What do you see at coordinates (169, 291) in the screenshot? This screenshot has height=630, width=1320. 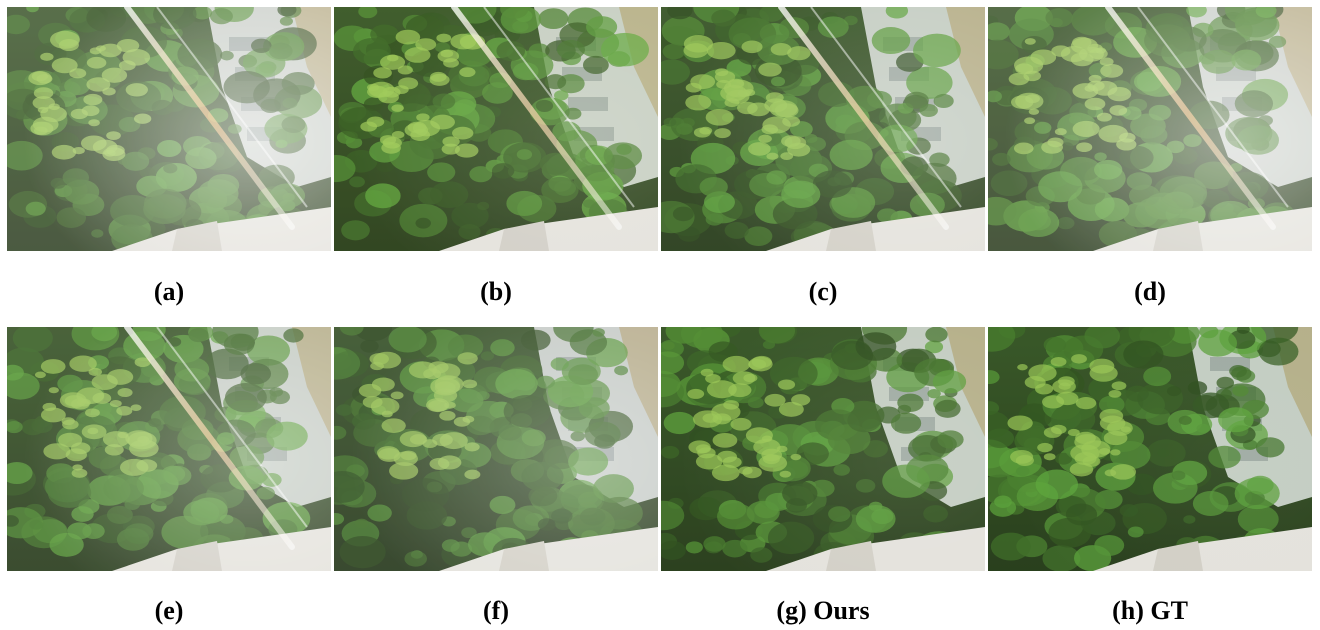 I see `caption-a: (a)` at bounding box center [169, 291].